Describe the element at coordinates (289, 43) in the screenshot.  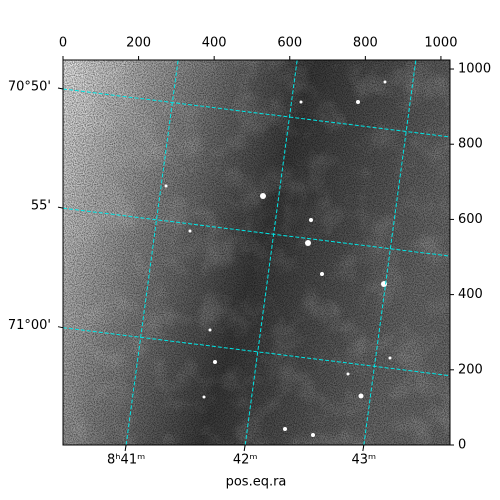
I see `x-tick-label: 600` at that location.